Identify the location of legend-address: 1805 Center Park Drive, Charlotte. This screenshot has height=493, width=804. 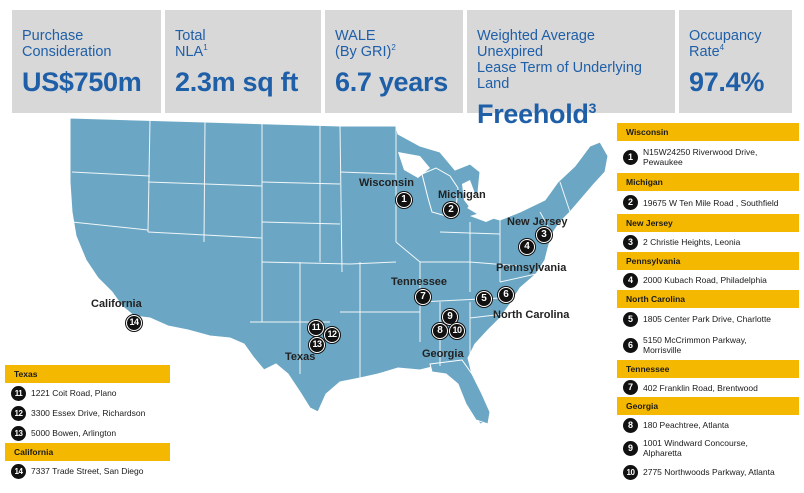
(707, 319).